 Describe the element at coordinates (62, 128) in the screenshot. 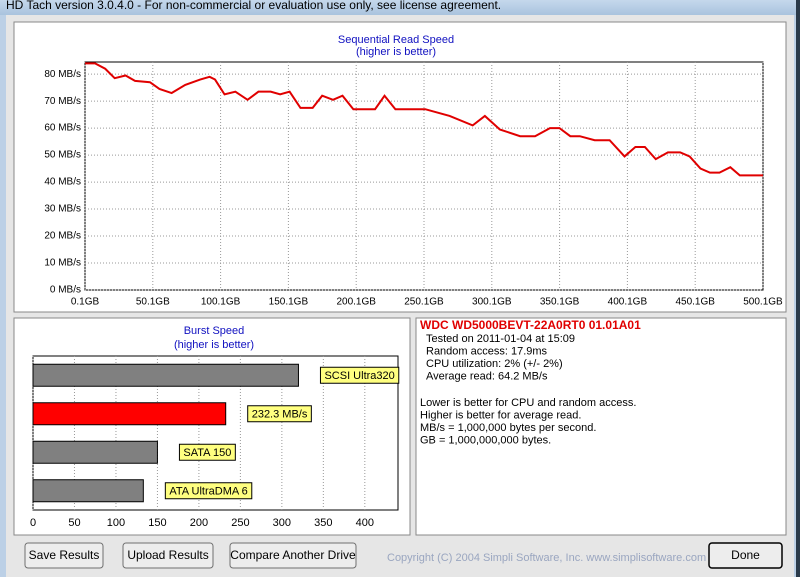

I see `y-tick-label: 60 MB/s` at that location.